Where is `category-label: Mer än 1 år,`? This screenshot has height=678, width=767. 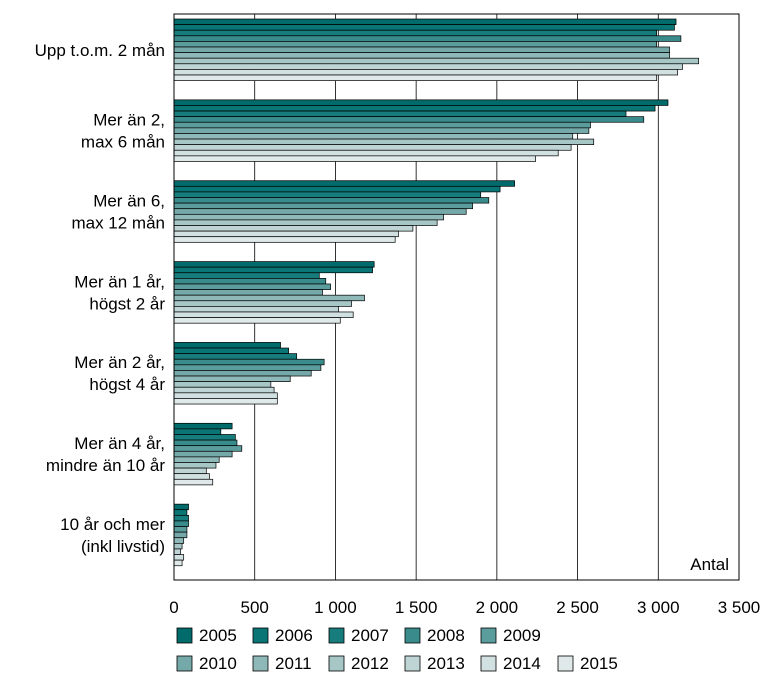 category-label: Mer än 1 år, is located at coordinates (119, 281).